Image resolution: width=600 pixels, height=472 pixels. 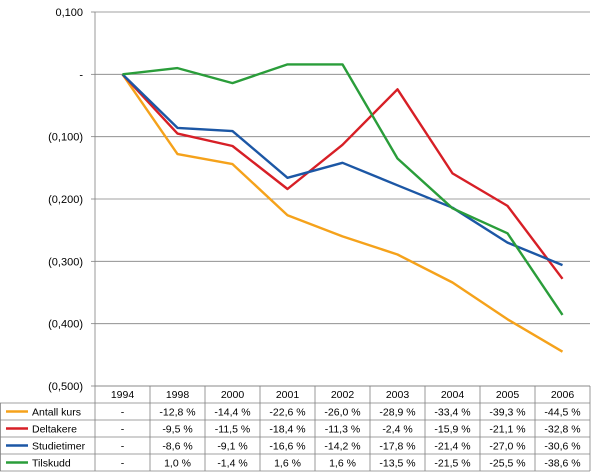 I want to click on x-tick-label: 1998, so click(x=178, y=395).